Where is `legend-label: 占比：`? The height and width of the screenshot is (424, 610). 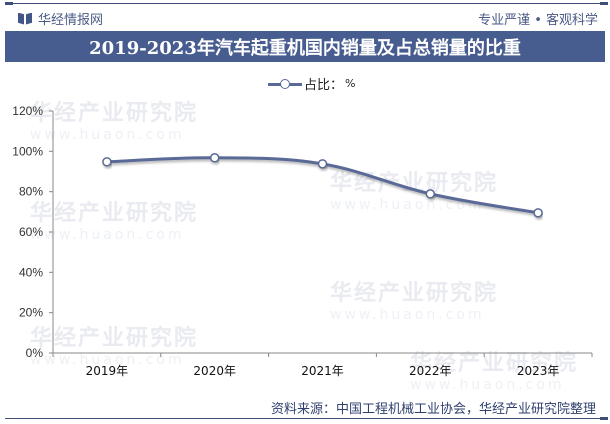 legend-label: 占比： is located at coordinates (324, 85).